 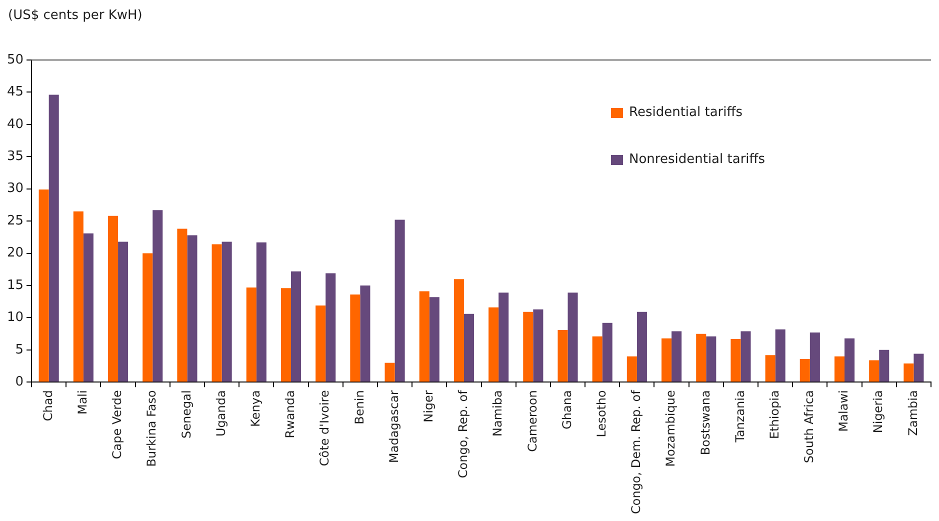 I want to click on x-tick-label: Nigeria, so click(x=878, y=412).